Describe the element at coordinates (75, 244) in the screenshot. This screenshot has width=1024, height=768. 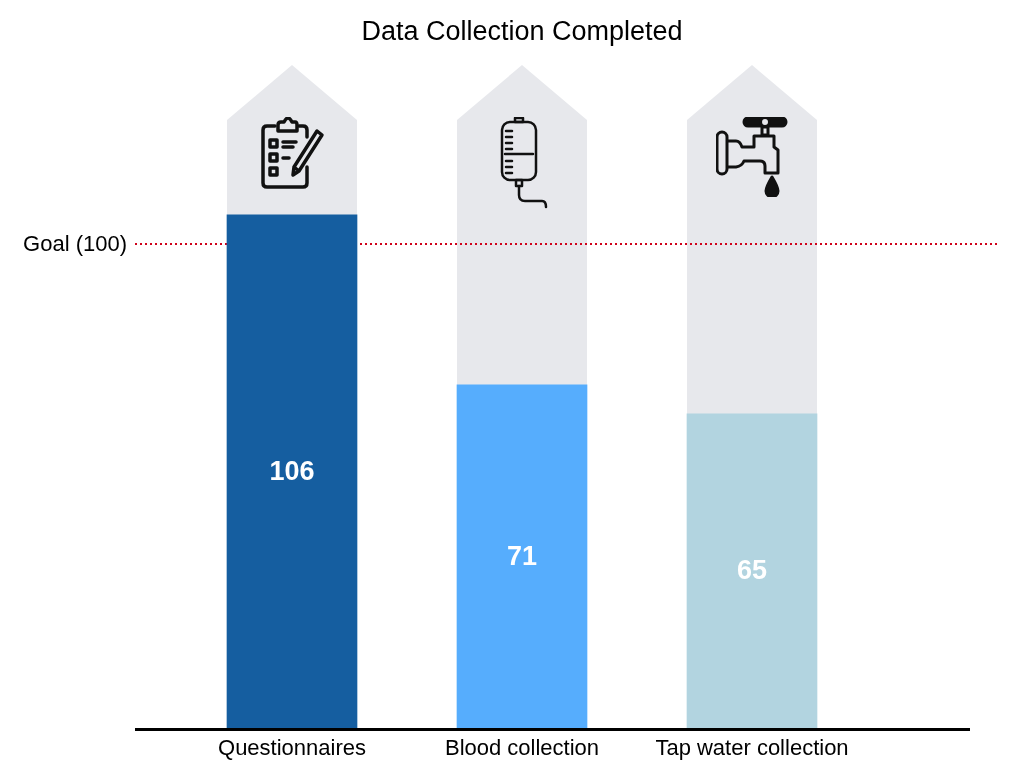
I see `ref-line-label: Goal (100)` at that location.